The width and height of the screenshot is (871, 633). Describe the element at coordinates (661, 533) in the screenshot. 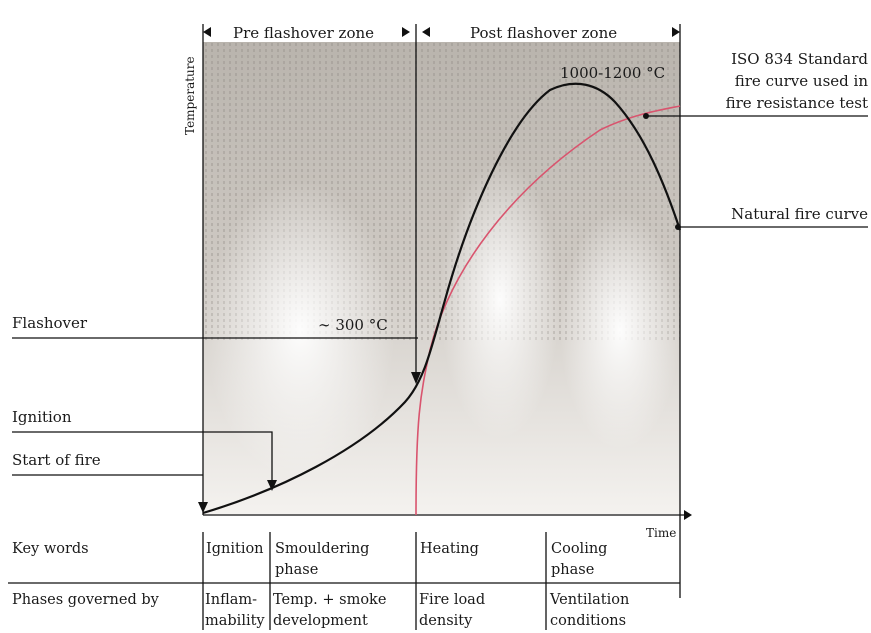

I see `x-axis-label: Time` at that location.